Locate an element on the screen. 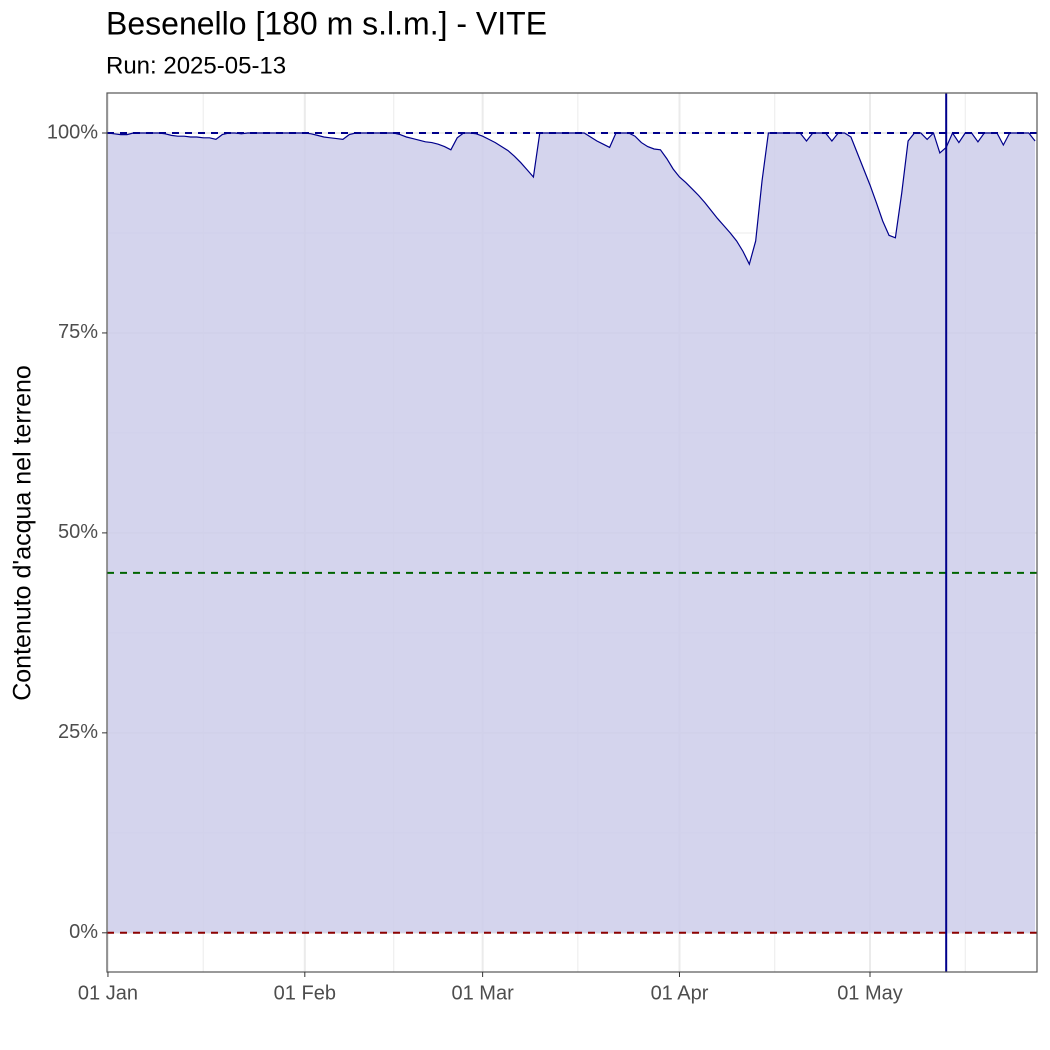 The width and height of the screenshot is (1050, 1050). y-tick-label: 50% is located at coordinates (78, 532).